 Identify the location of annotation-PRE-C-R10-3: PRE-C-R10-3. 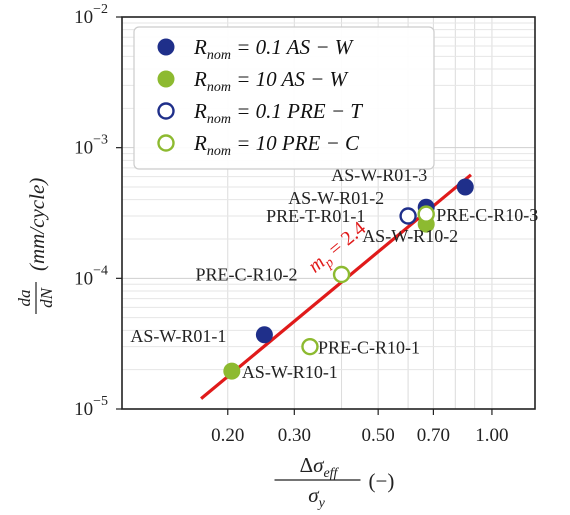
(487, 215).